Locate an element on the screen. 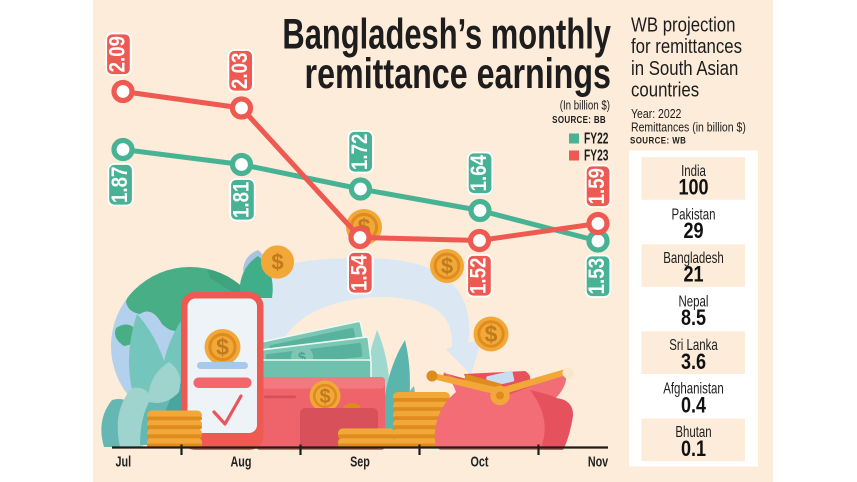 The height and width of the screenshot is (482, 857). svg-text: 1.72 is located at coordinates (359, 152).